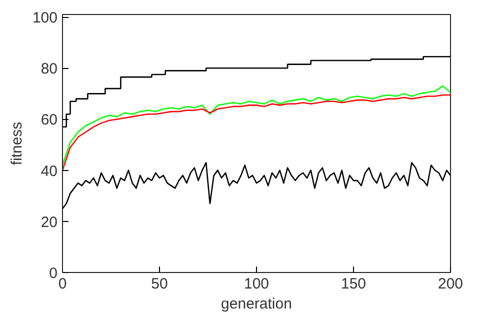  Describe the element at coordinates (49, 171) in the screenshot. I see `y-tick-label: 40` at that location.